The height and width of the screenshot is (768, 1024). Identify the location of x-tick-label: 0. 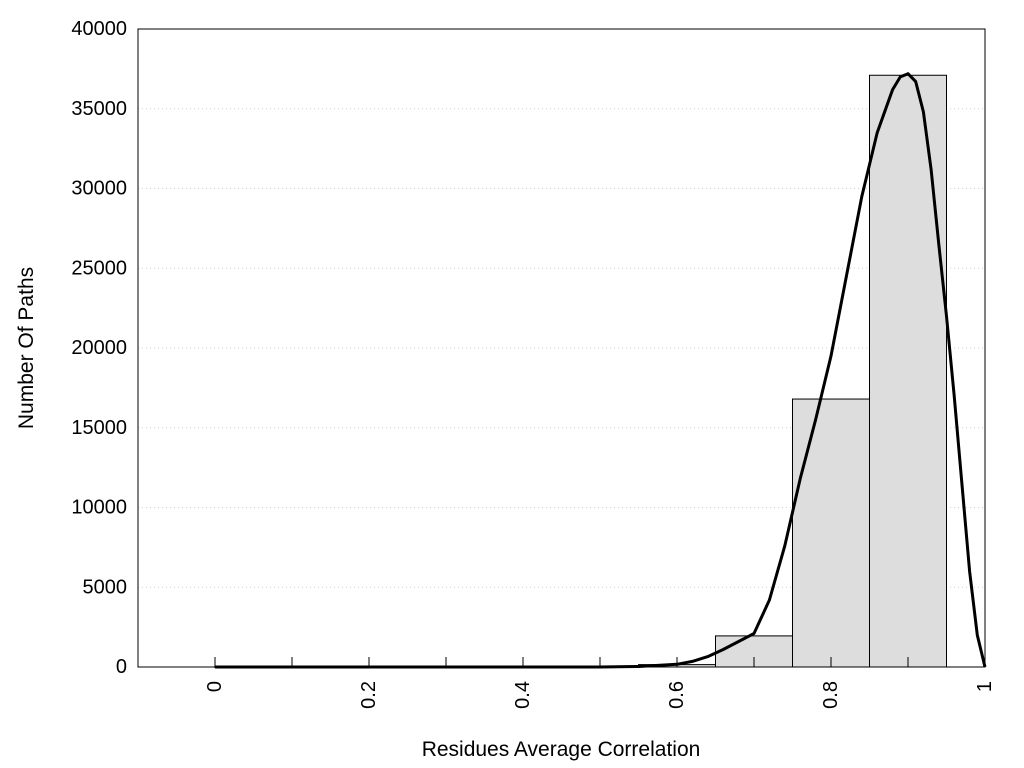
(215, 686).